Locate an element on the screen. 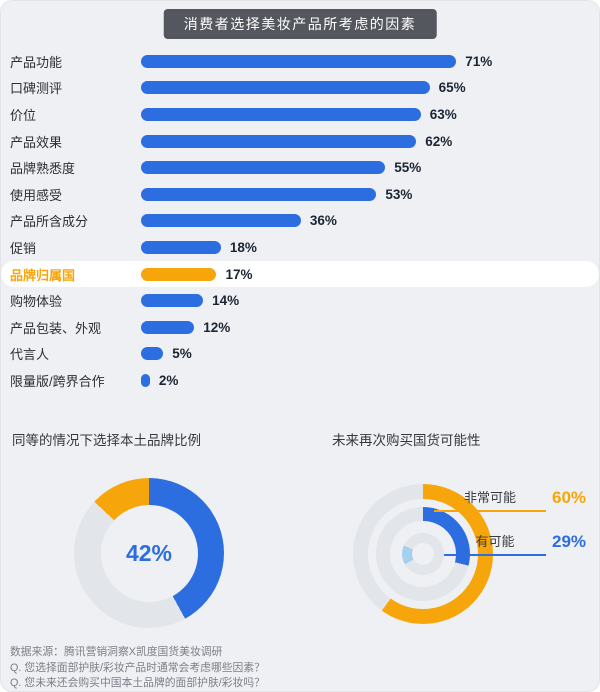 The width and height of the screenshot is (600, 692). local-brand-donut-ring: 42% is located at coordinates (149, 553).